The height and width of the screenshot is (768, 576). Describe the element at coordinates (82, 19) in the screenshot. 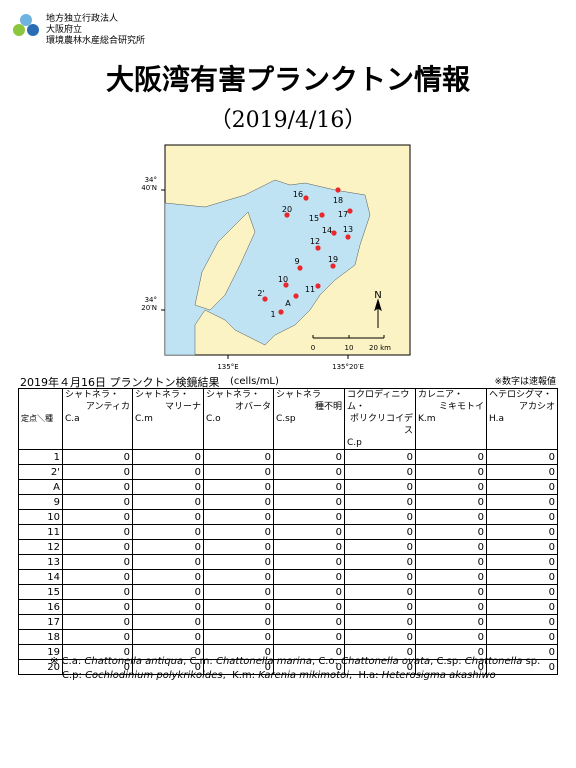

I see `org-name: 地方独立行政法人` at that location.